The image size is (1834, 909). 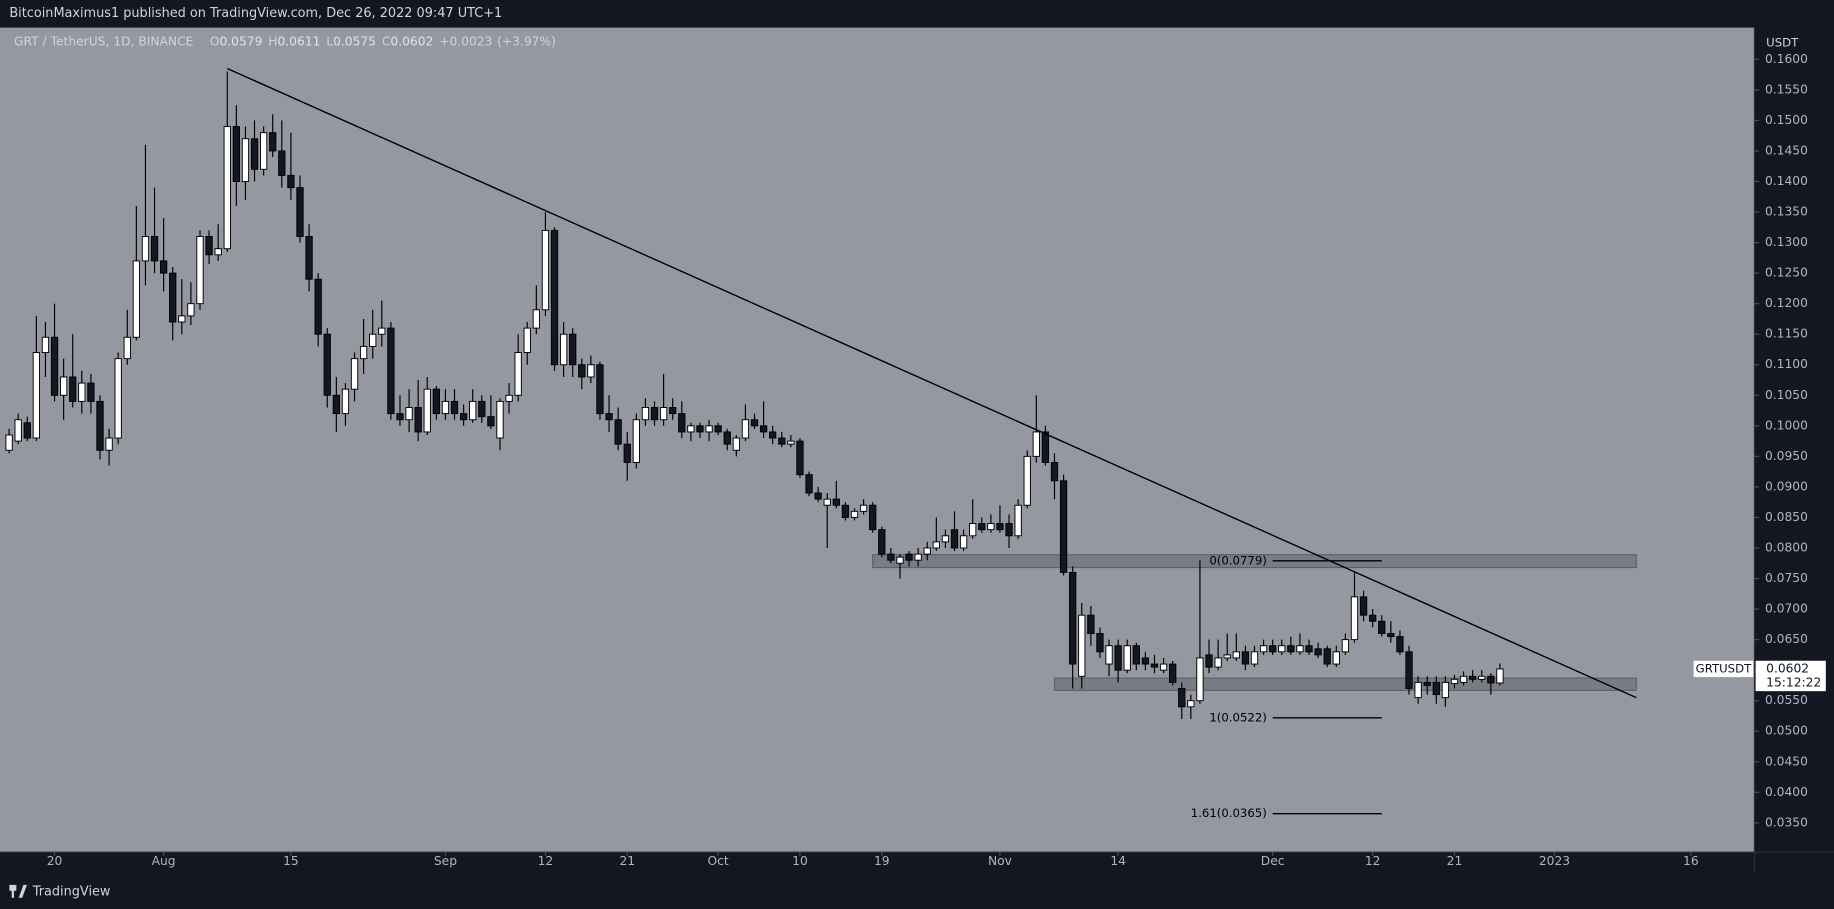 What do you see at coordinates (1786, 792) in the screenshot?
I see `y-tick-label: 0.0400` at bounding box center [1786, 792].